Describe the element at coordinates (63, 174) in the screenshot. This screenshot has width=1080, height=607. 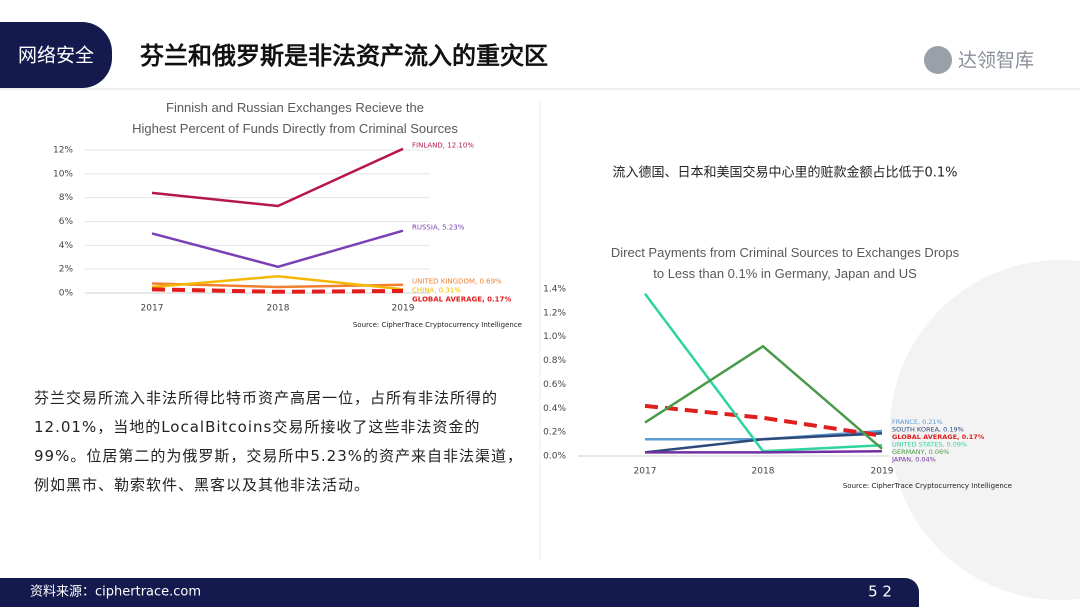
I see `y-tick-label: 10%` at that location.